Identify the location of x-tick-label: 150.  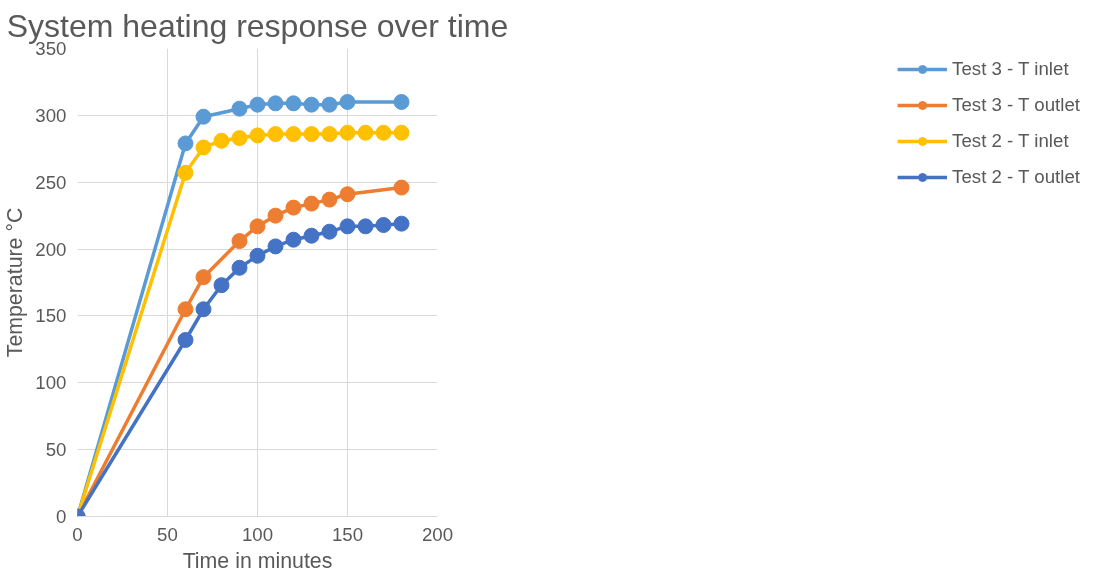
(347, 534).